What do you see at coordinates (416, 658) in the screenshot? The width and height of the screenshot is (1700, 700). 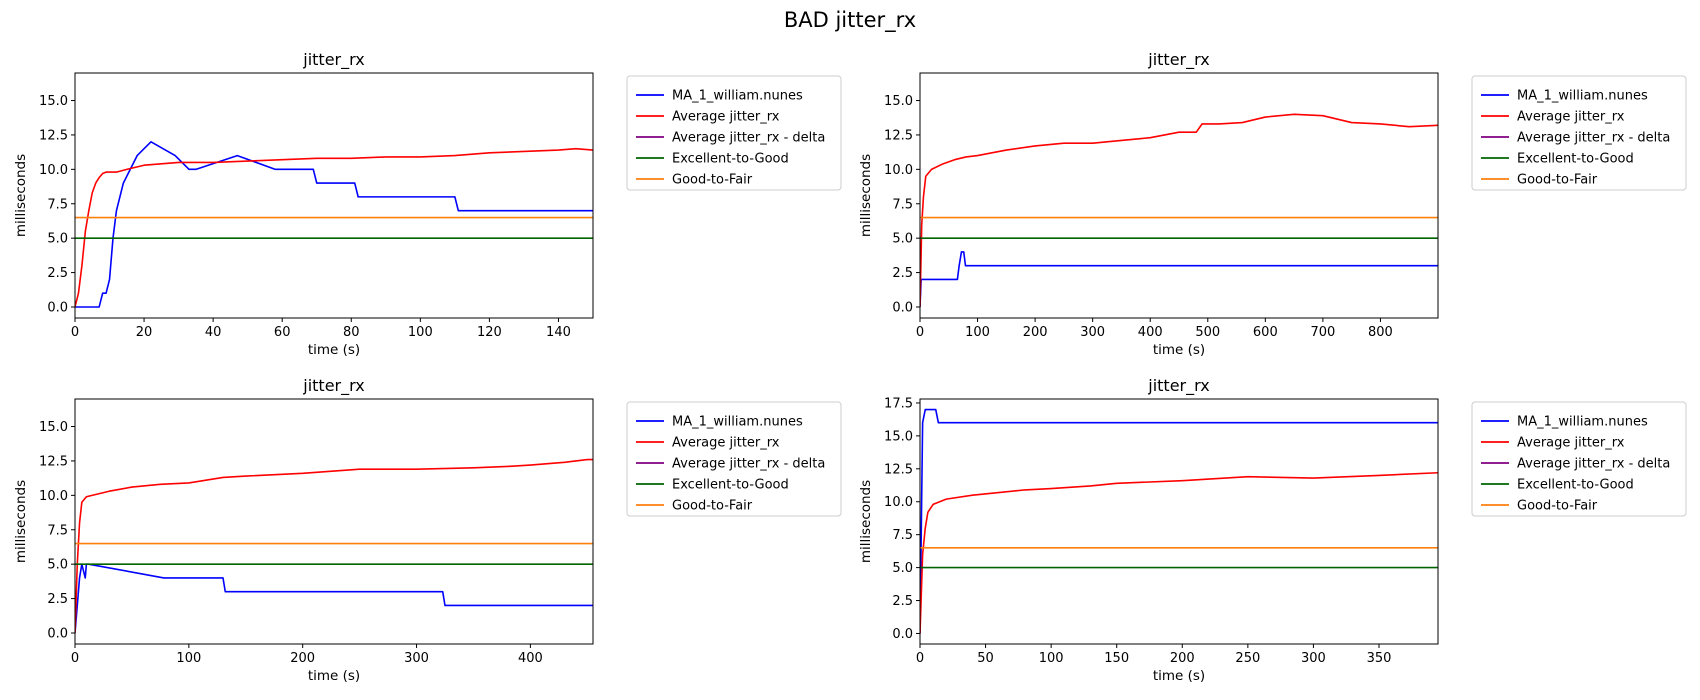 I see `x-tick-label: 300` at bounding box center [416, 658].